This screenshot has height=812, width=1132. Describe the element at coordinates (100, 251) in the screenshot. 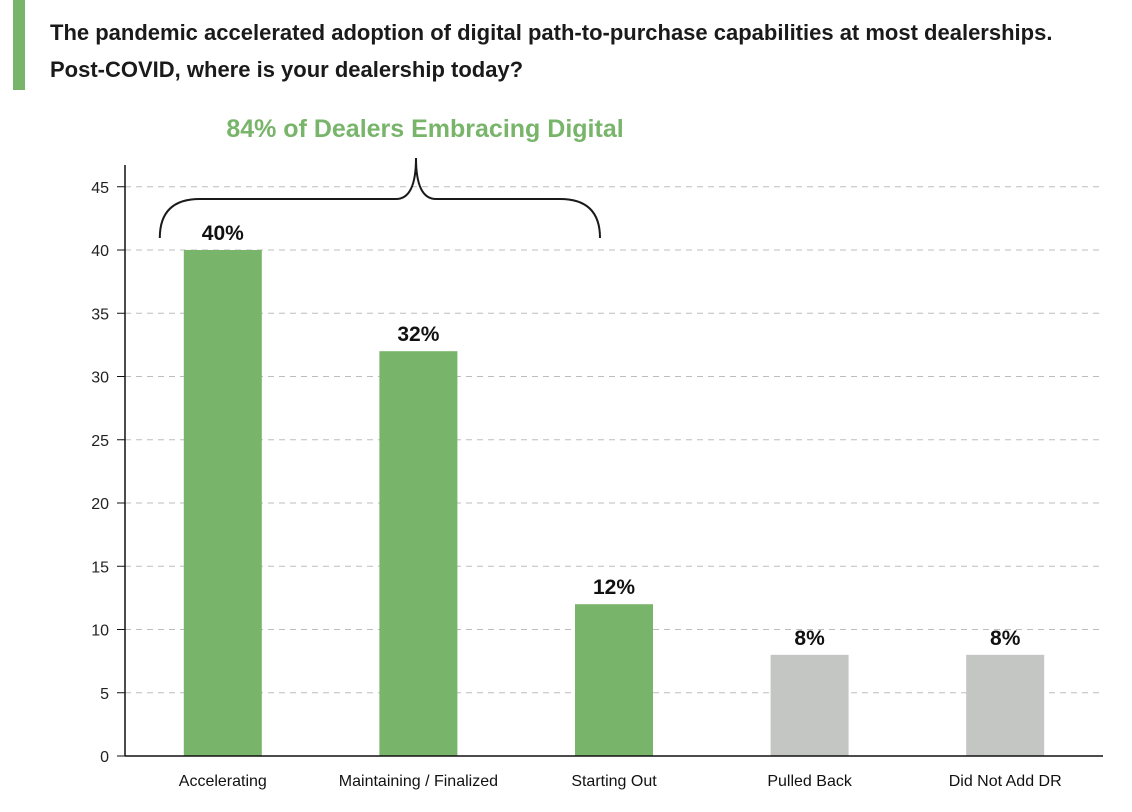

I see `y-tick-label: 40` at that location.